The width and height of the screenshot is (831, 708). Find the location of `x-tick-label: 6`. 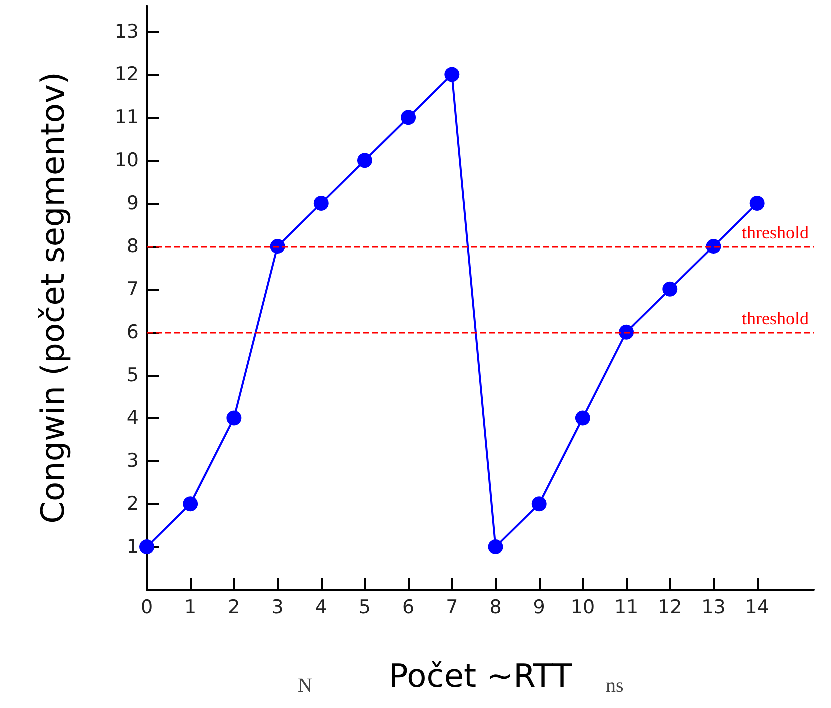

x-tick-label: 6 is located at coordinates (408, 607).